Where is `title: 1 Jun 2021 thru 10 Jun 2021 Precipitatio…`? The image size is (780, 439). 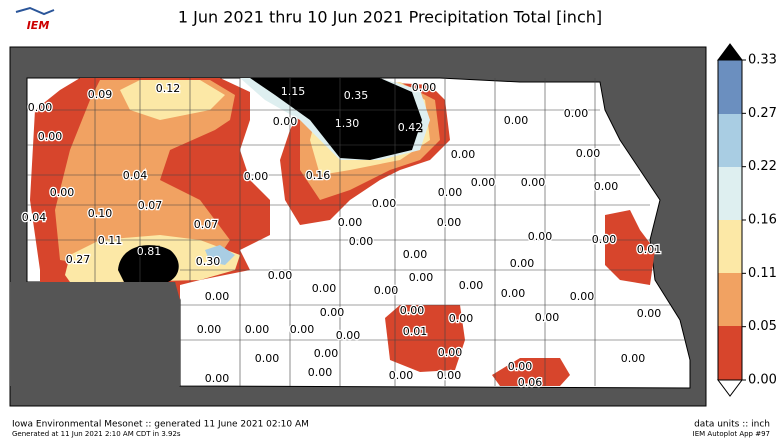 title: 1 Jun 2021 thru 10 Jun 2021 Precipitatio… is located at coordinates (390, 17).